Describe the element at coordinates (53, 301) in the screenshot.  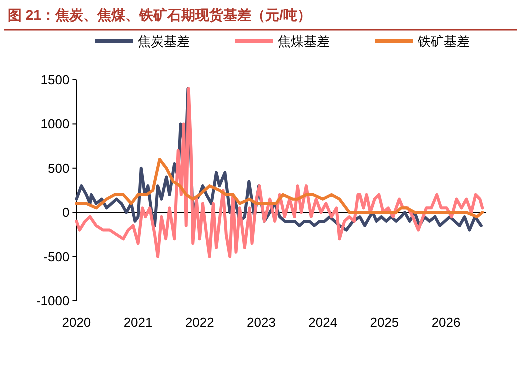
I see `y-tick-label: -1000` at that location.